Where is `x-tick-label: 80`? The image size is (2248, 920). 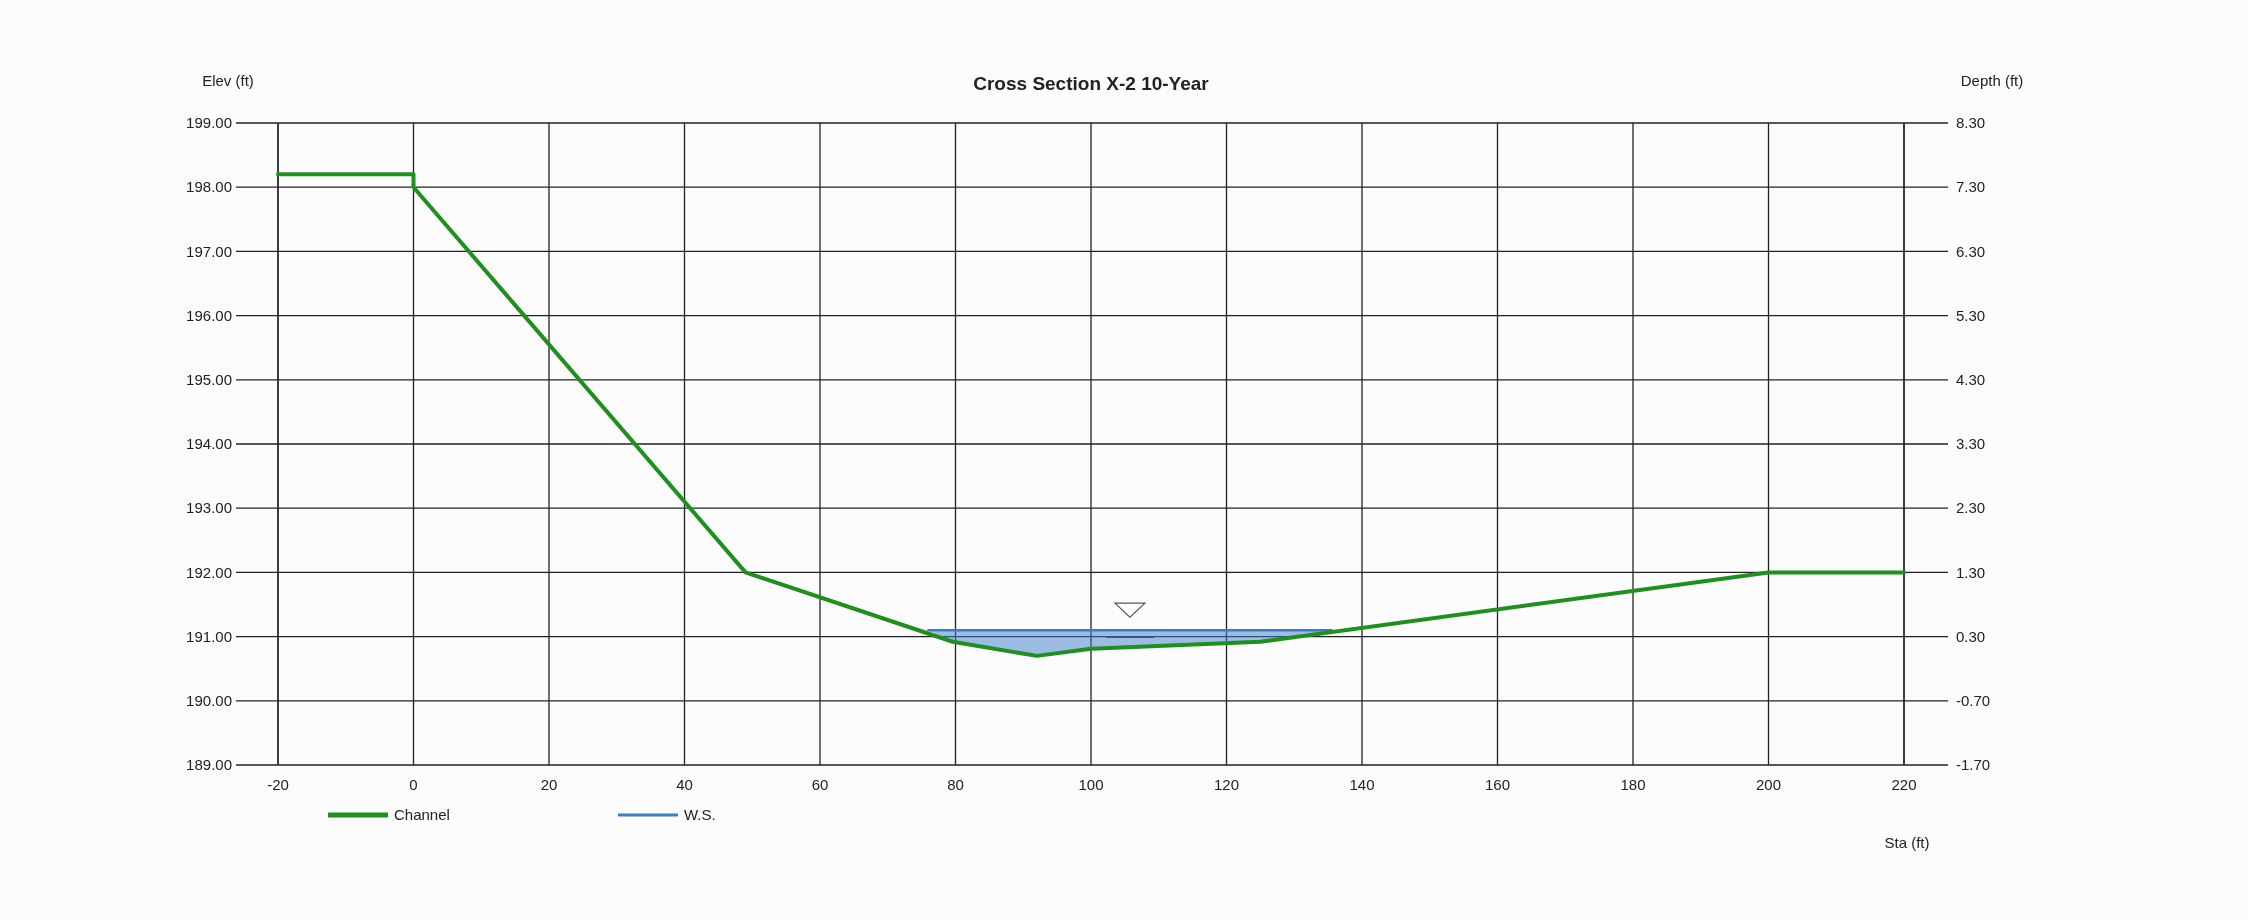
x-tick-label: 80 is located at coordinates (955, 784).